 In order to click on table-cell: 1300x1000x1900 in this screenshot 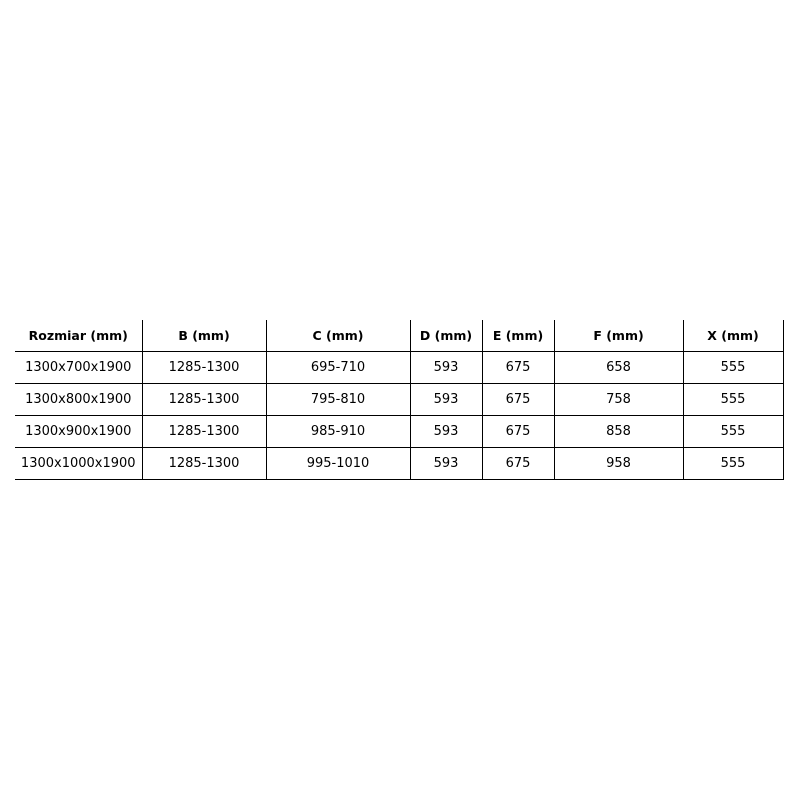, I will do `click(78, 463)`.